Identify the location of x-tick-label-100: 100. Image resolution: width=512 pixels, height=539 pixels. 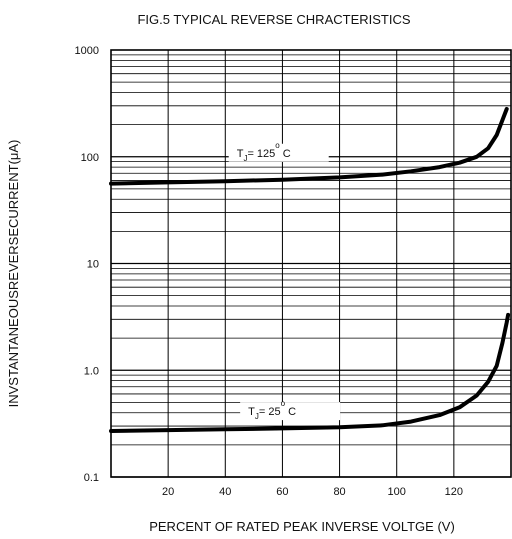
(397, 492).